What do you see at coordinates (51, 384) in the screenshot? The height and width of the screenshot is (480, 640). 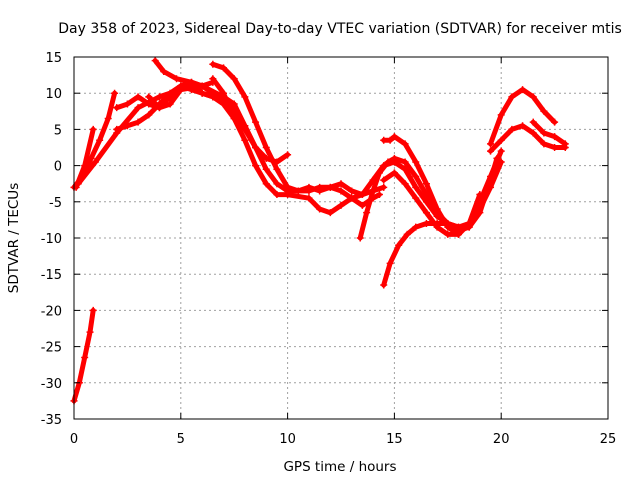 I see `y-tick-label: -30` at bounding box center [51, 384].